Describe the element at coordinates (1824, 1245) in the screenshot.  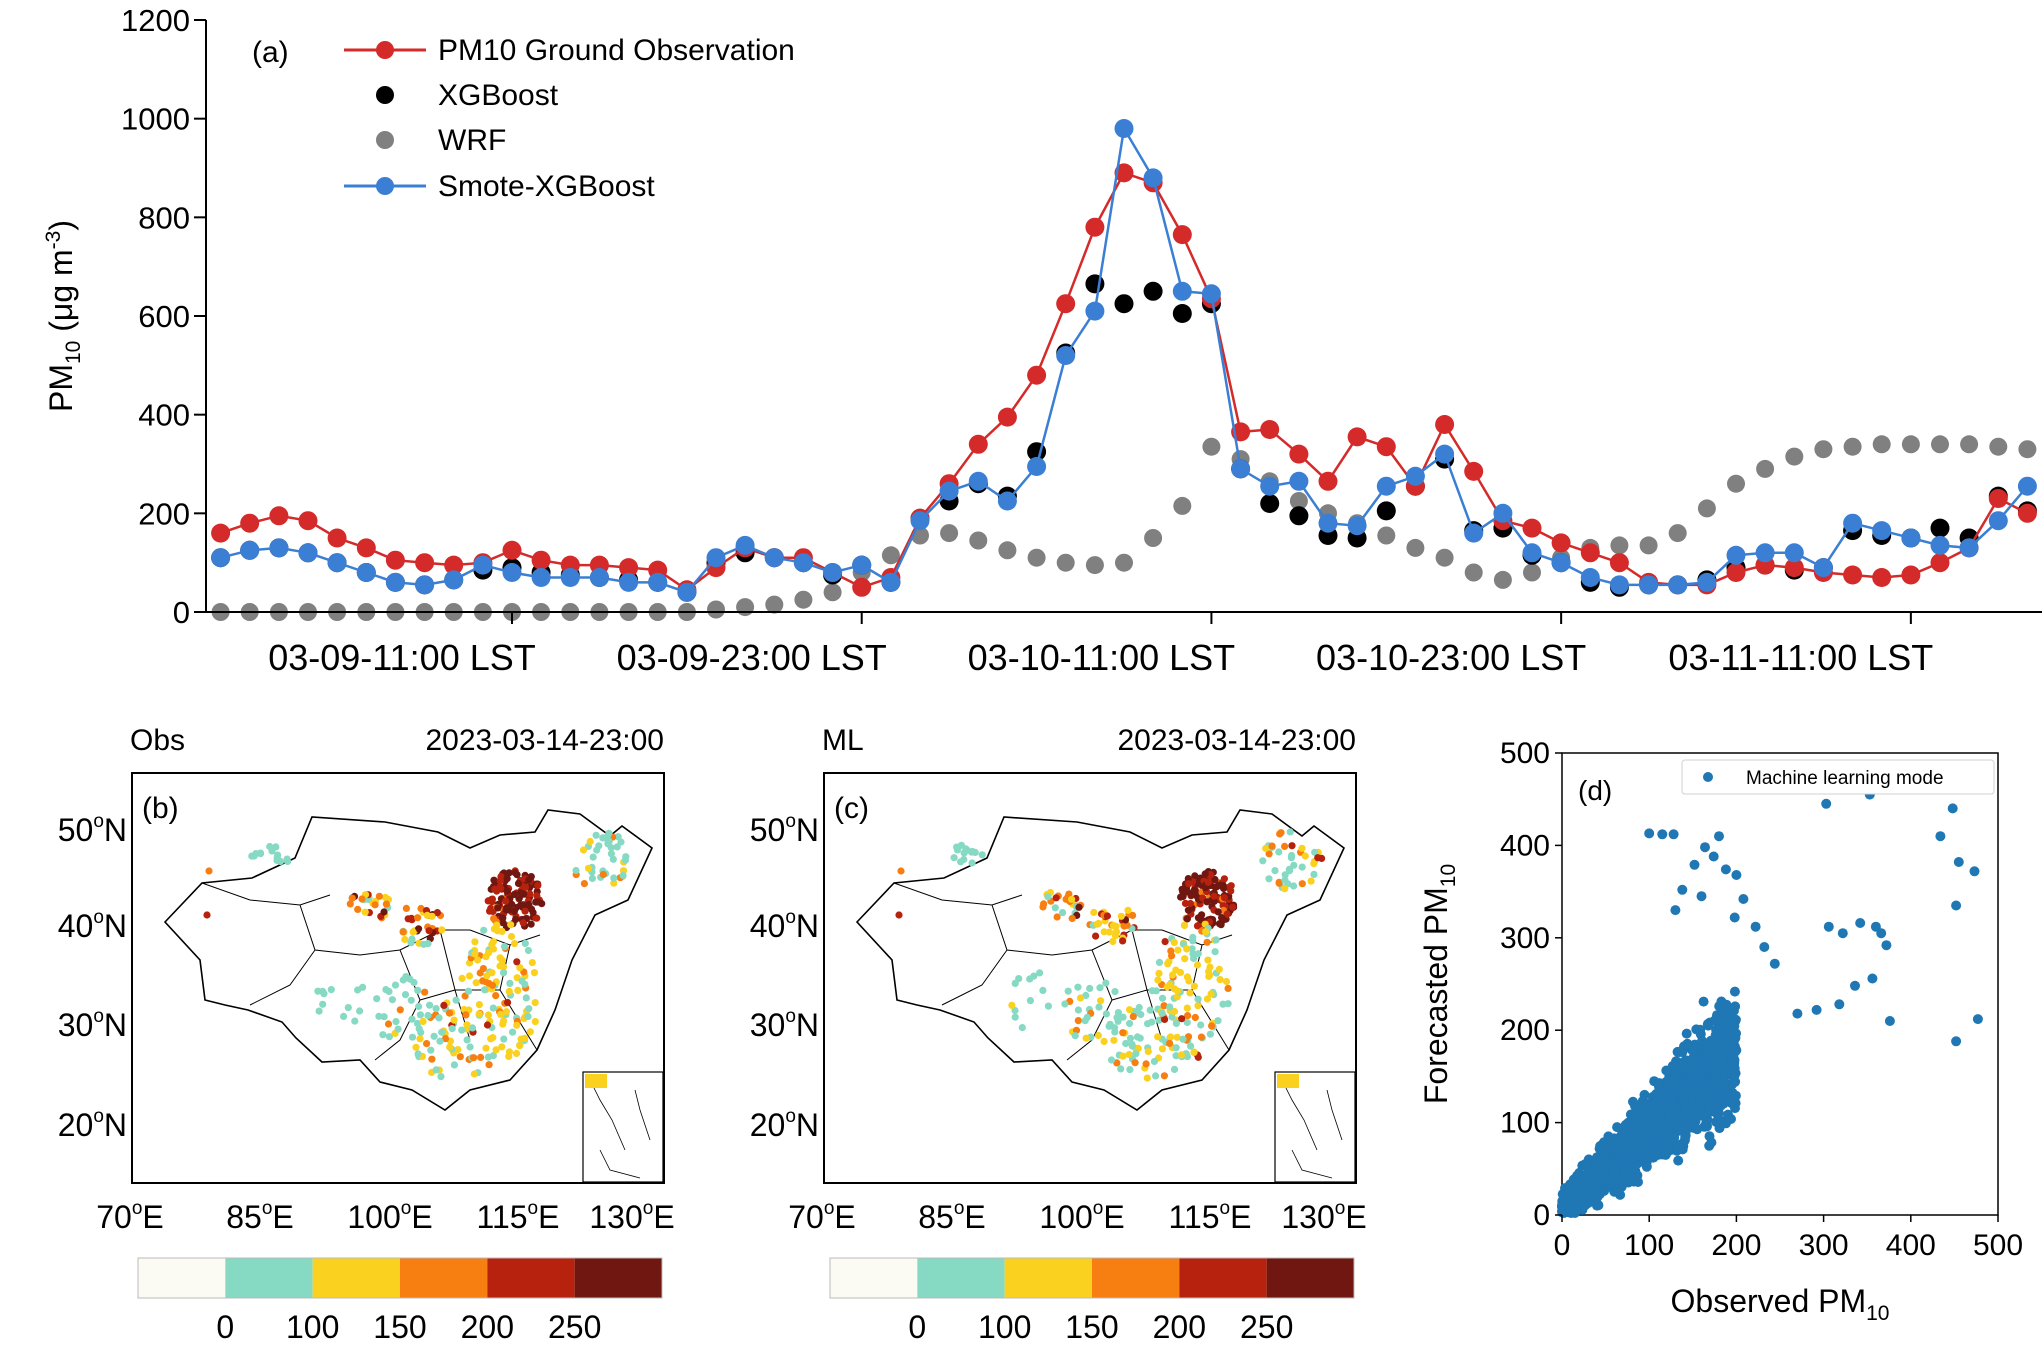
I see `x-tick-label: 300` at that location.